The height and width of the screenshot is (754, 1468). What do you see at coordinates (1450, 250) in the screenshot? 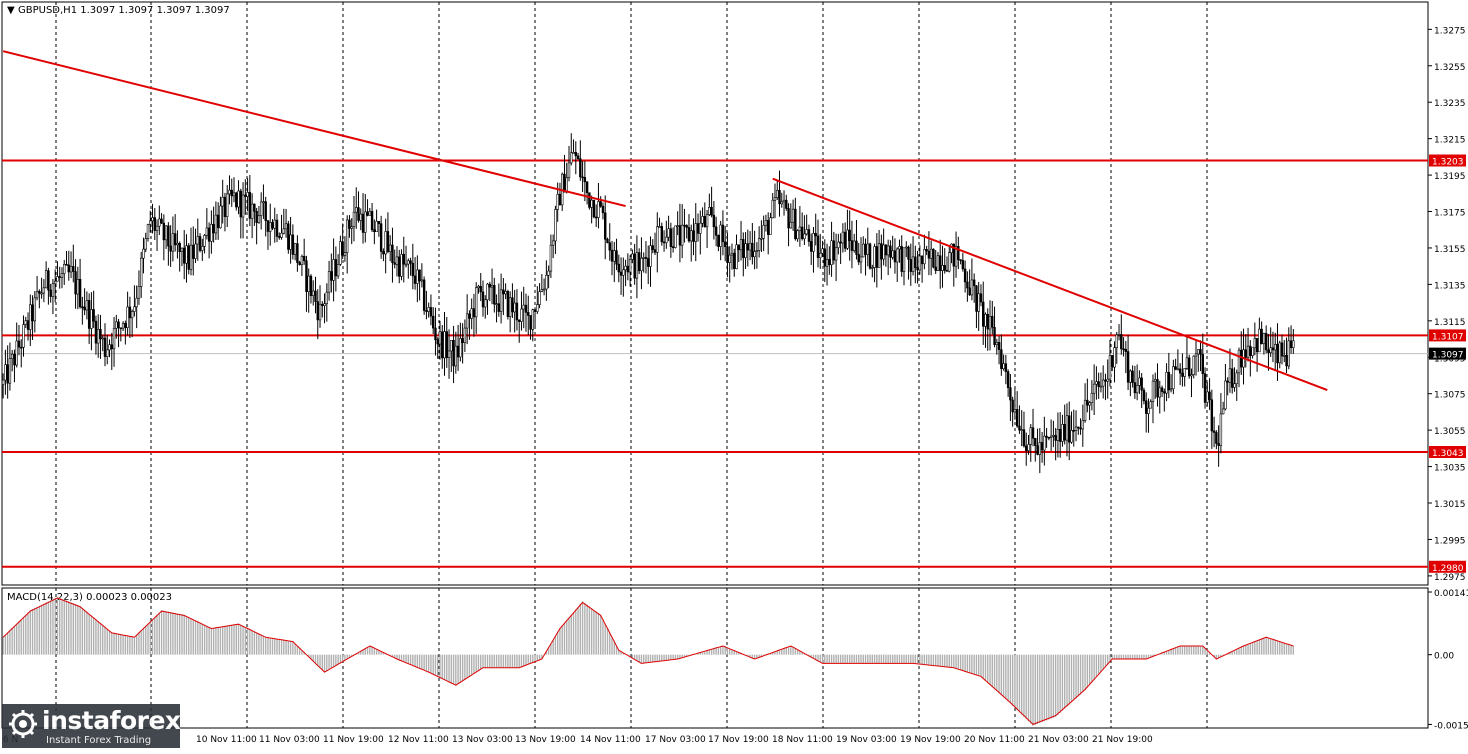
I see `price-axis-label: 1.3155` at bounding box center [1450, 250].